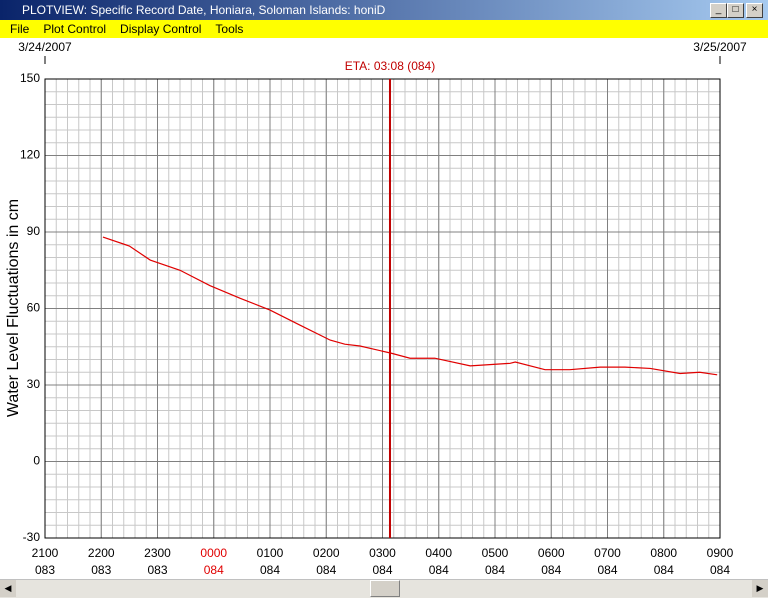  I want to click on x-tick-label: 0600, so click(551, 553).